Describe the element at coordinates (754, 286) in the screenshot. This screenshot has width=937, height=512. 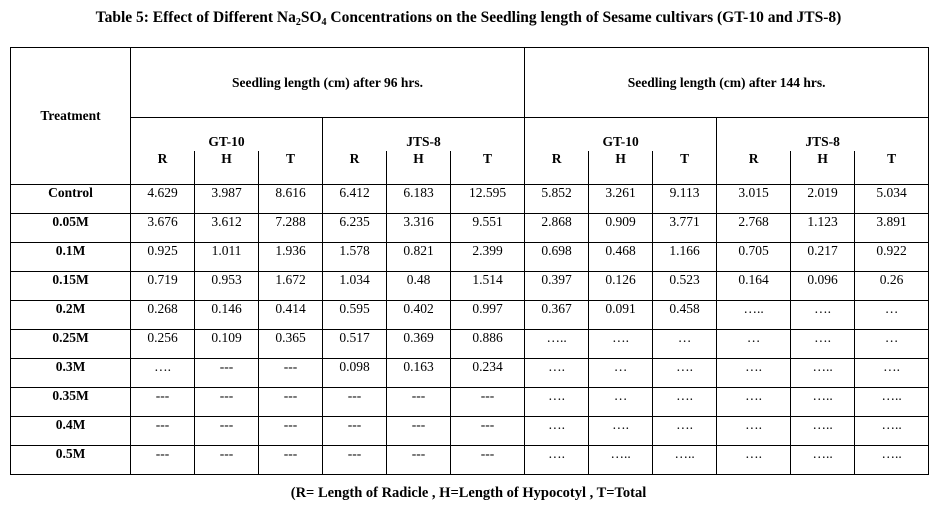
I see `value-cell: 0.164` at that location.